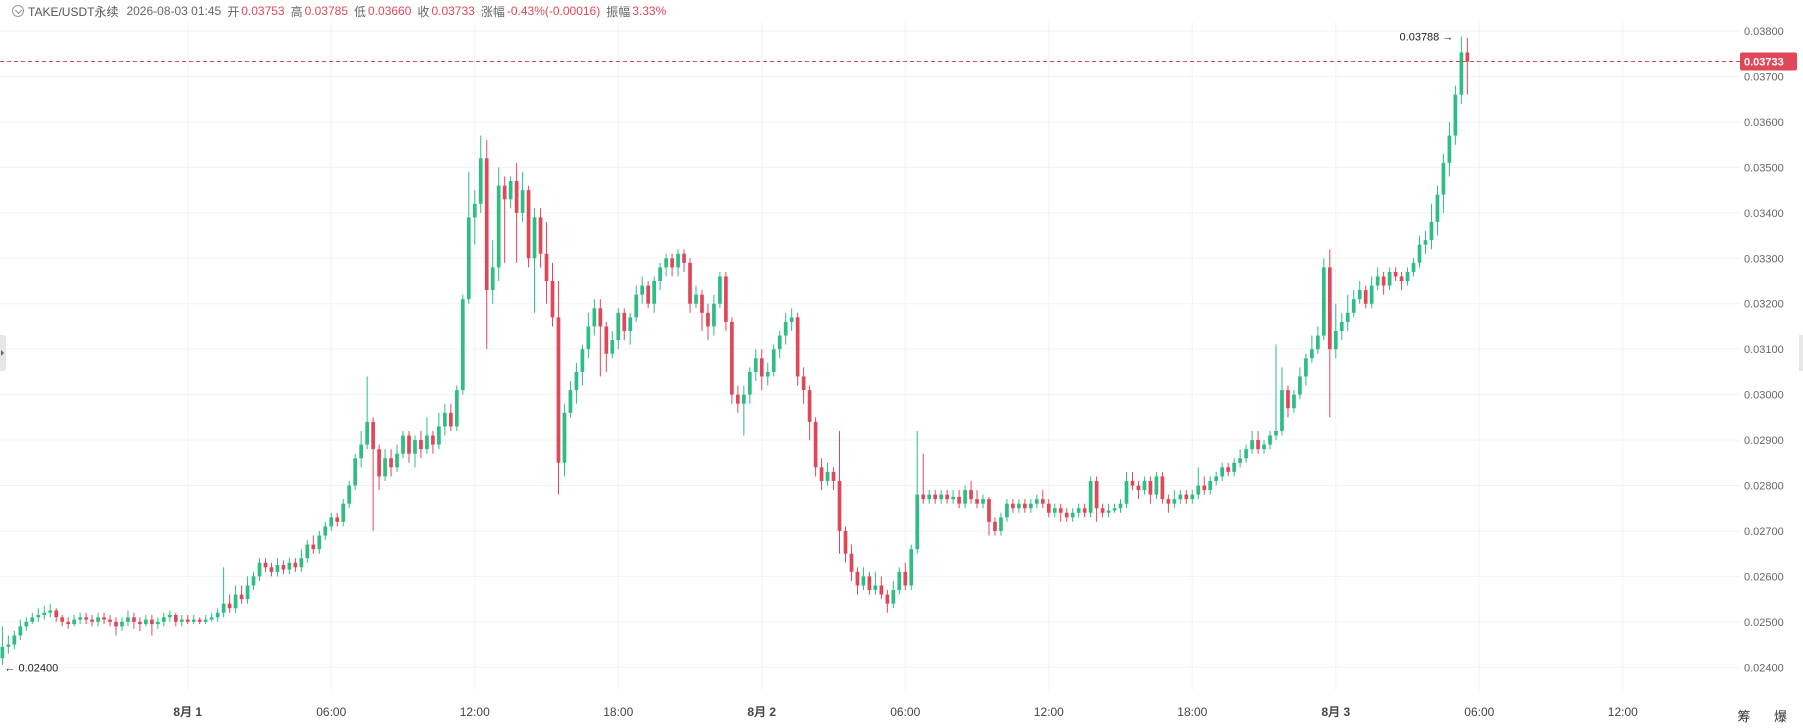  Describe the element at coordinates (1335, 712) in the screenshot. I see `time-tick-label: 8月 3` at that location.